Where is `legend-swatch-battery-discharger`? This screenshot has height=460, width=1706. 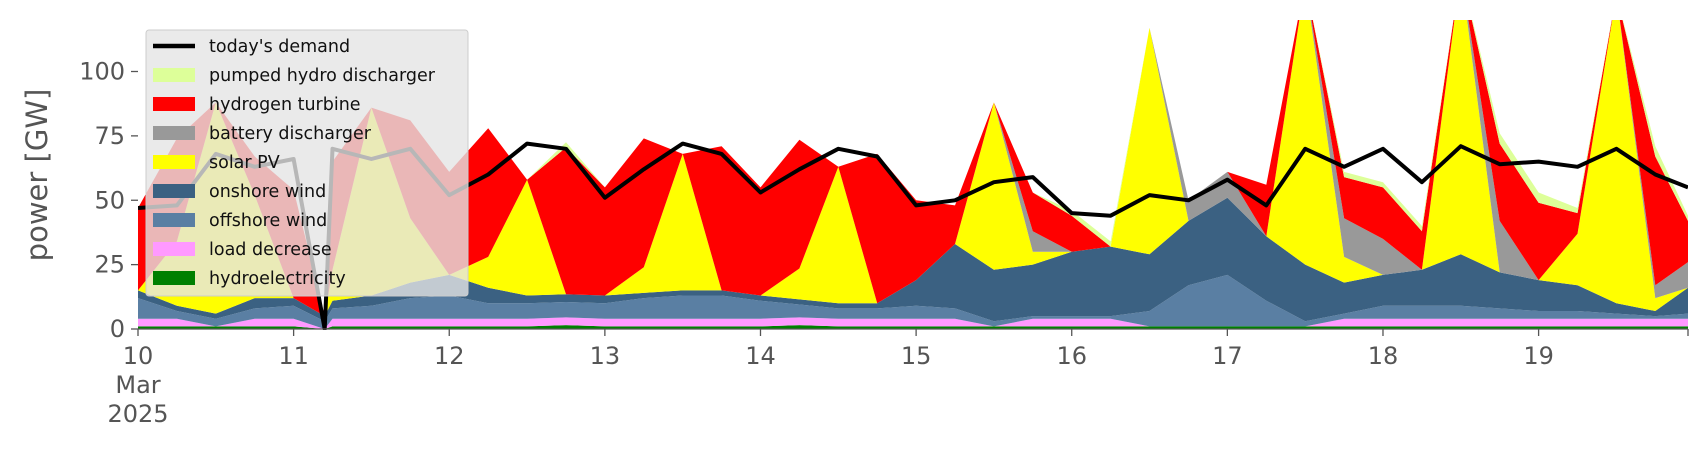
legend-swatch-battery-discharger is located at coordinates (174, 133).